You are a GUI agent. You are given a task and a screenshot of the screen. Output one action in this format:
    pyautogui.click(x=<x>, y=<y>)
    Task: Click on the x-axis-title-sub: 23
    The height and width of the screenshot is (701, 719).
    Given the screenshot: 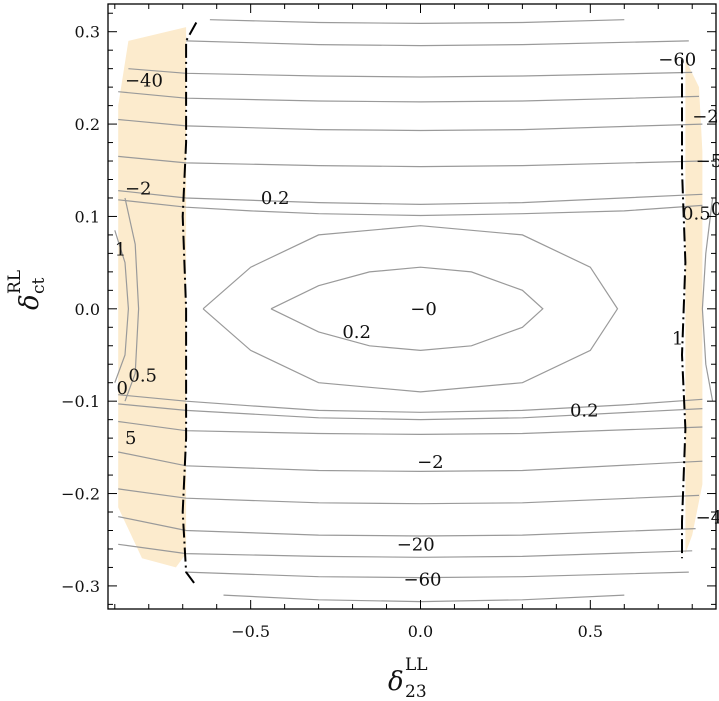 What is the action you would take?
    pyautogui.click(x=416, y=691)
    